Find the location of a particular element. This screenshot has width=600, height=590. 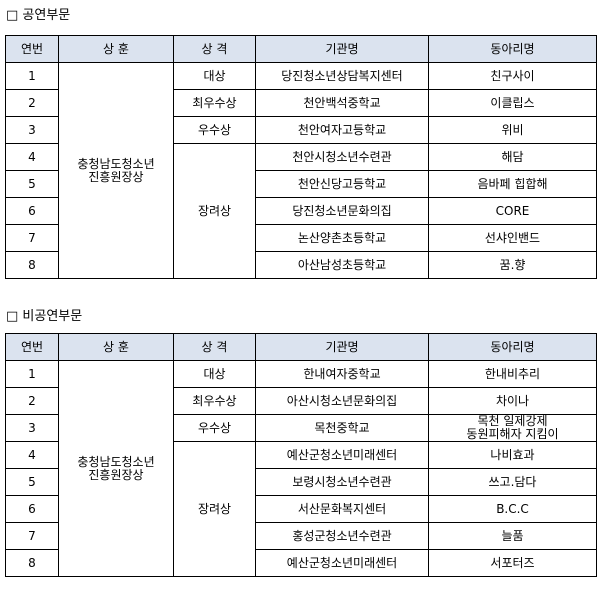

club-cell: 서포터즈 is located at coordinates (512, 563).